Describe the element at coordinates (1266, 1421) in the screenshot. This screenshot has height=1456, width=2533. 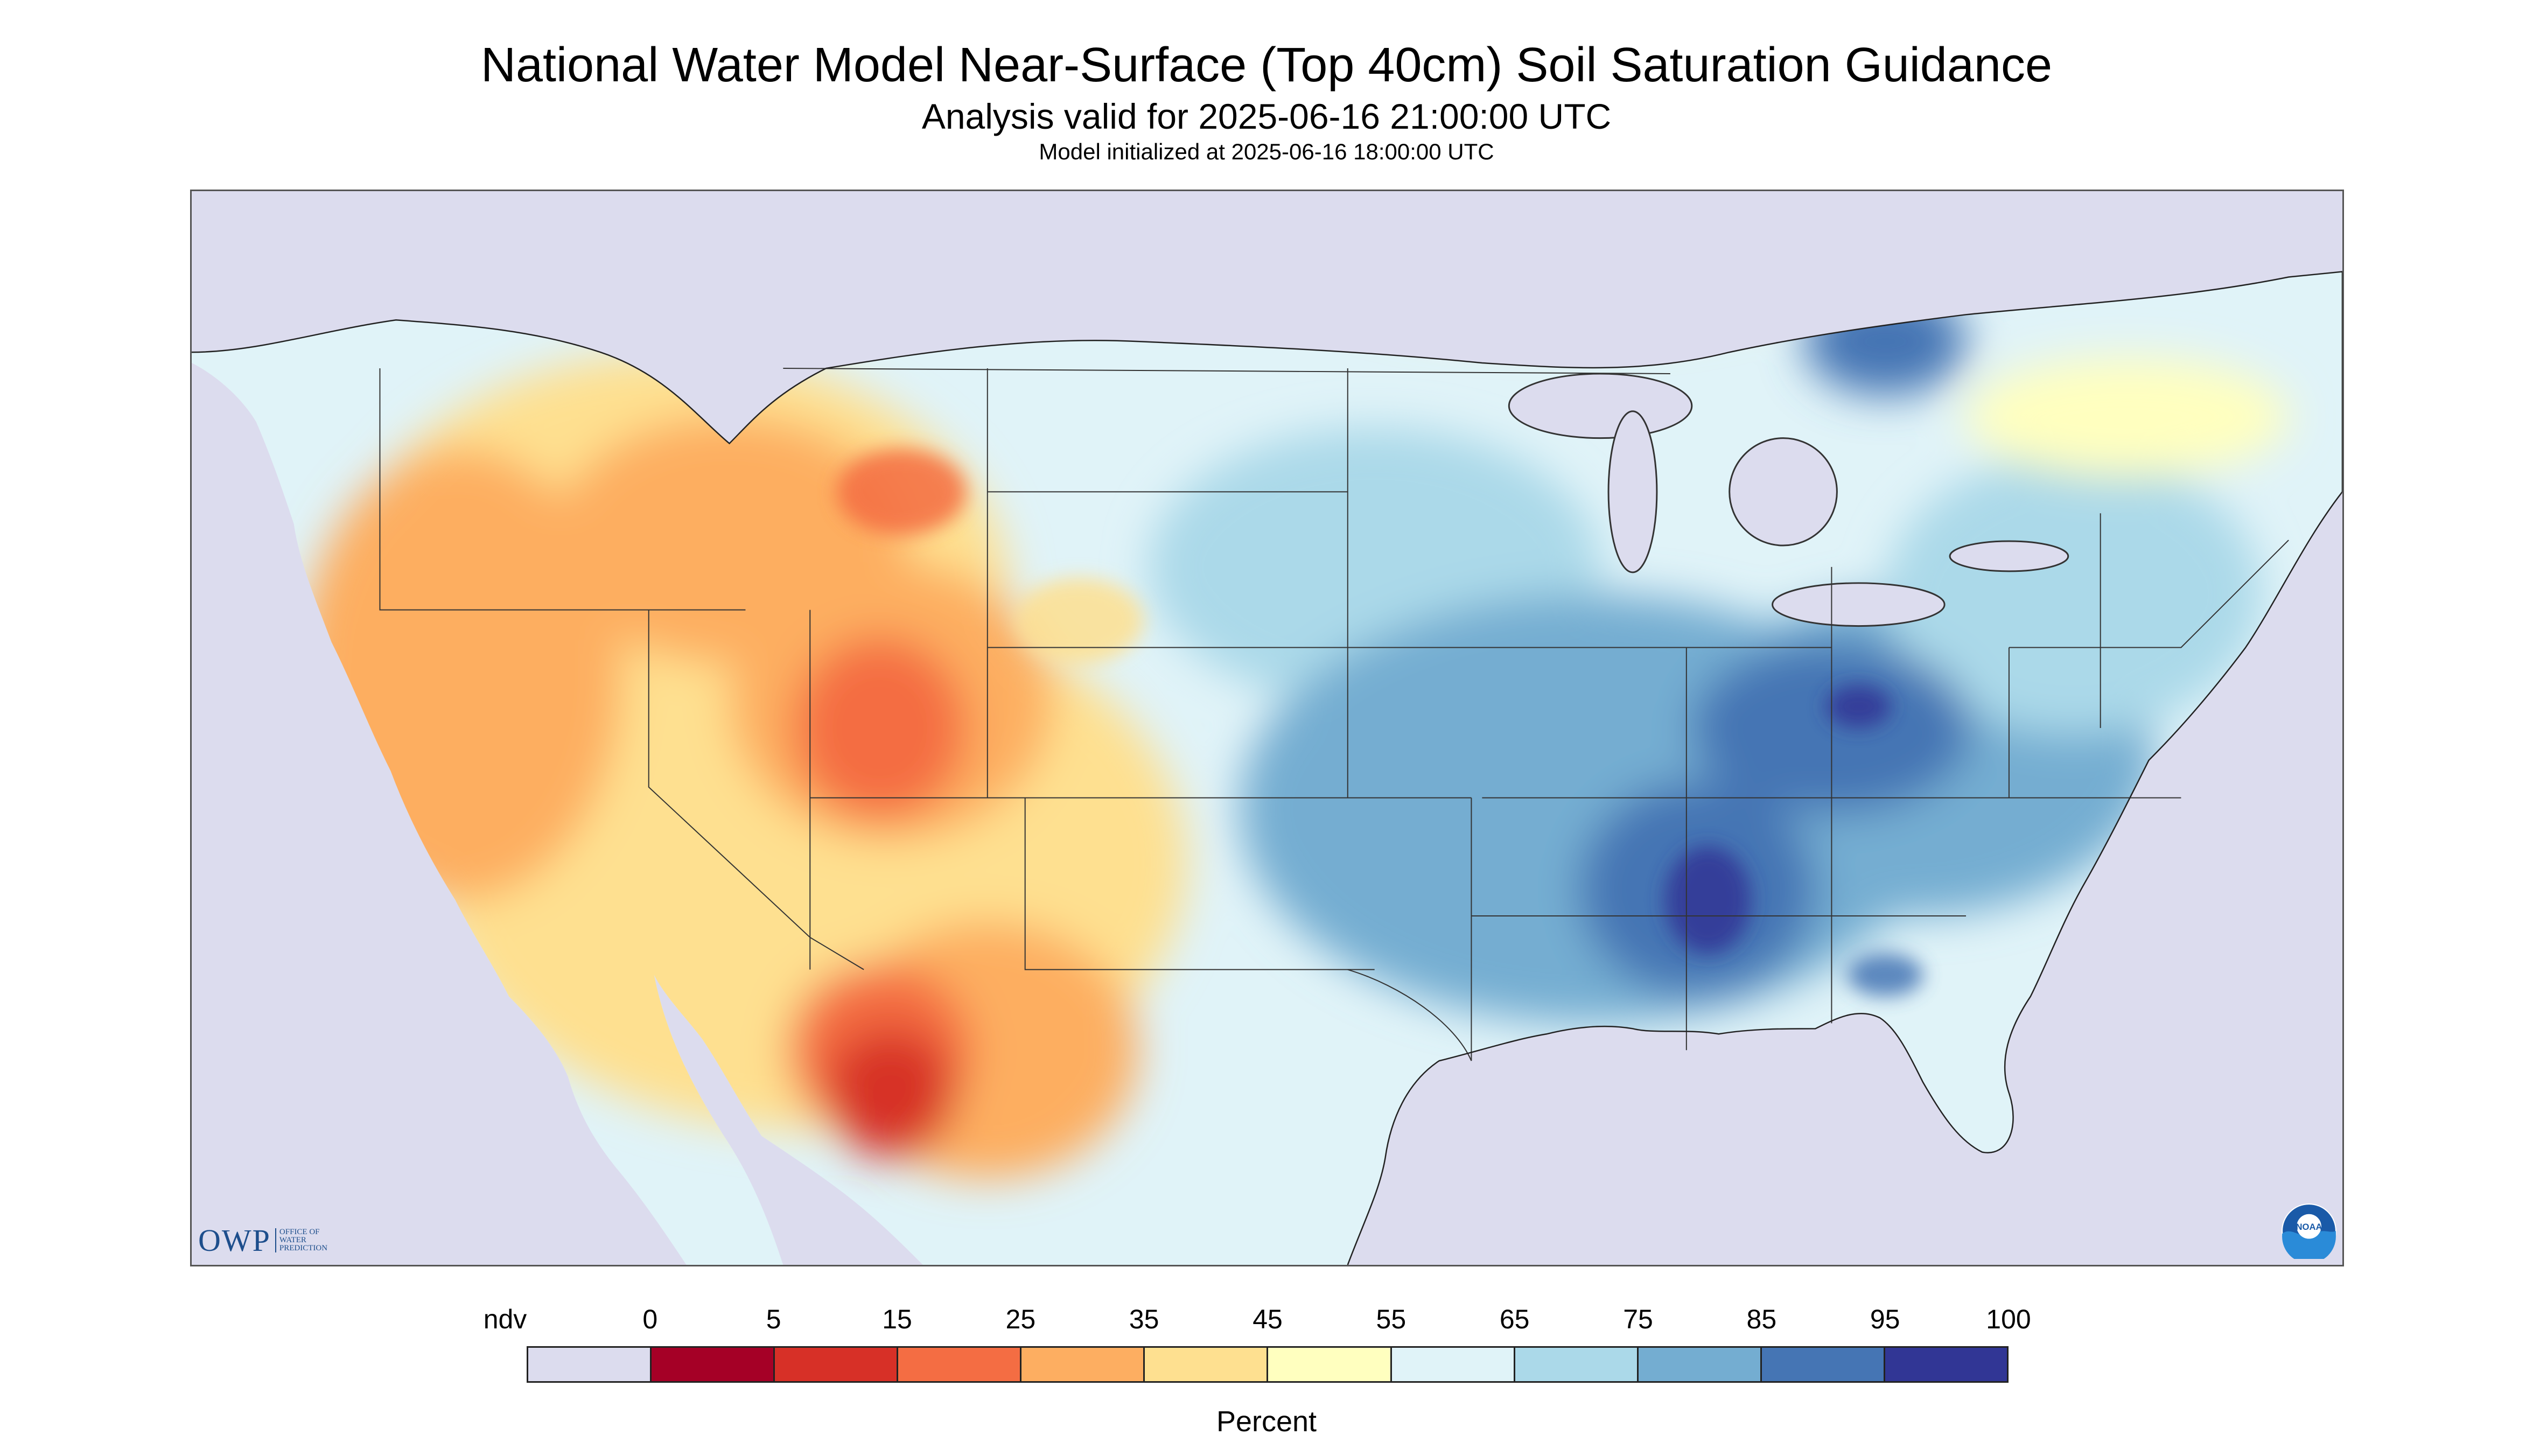
I see `legend-unit-label: Percent` at that location.